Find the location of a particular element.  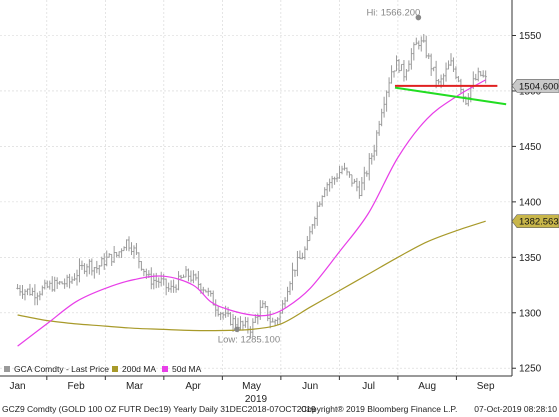

y-tick-label: 1300 is located at coordinates (530, 313).